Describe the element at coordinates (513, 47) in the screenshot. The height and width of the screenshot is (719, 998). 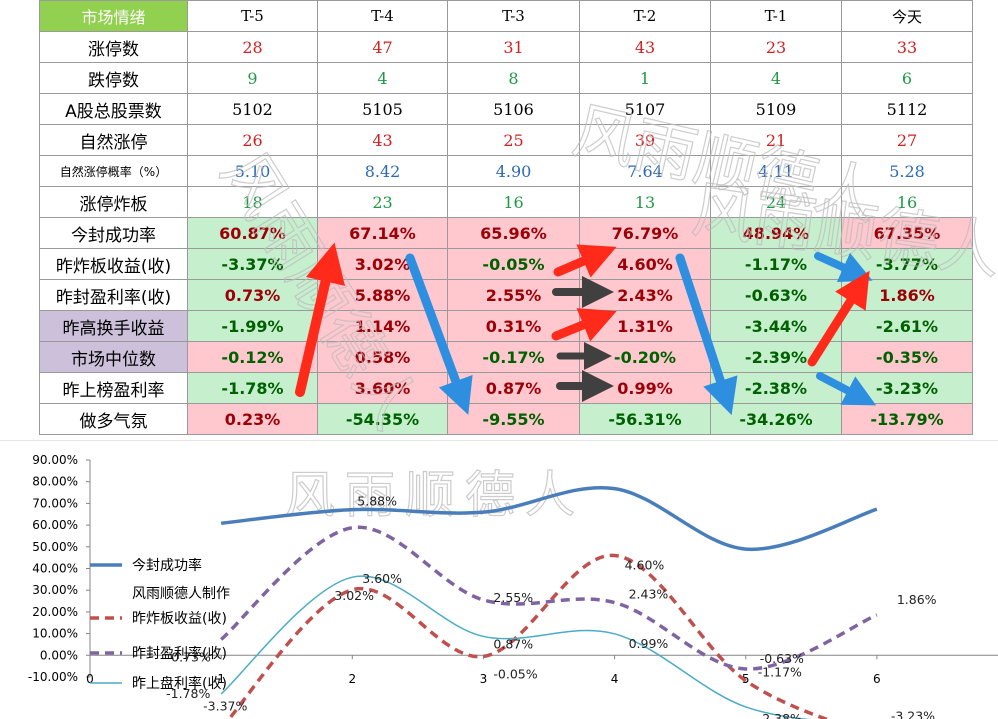
I see `table-cell: 31` at that location.